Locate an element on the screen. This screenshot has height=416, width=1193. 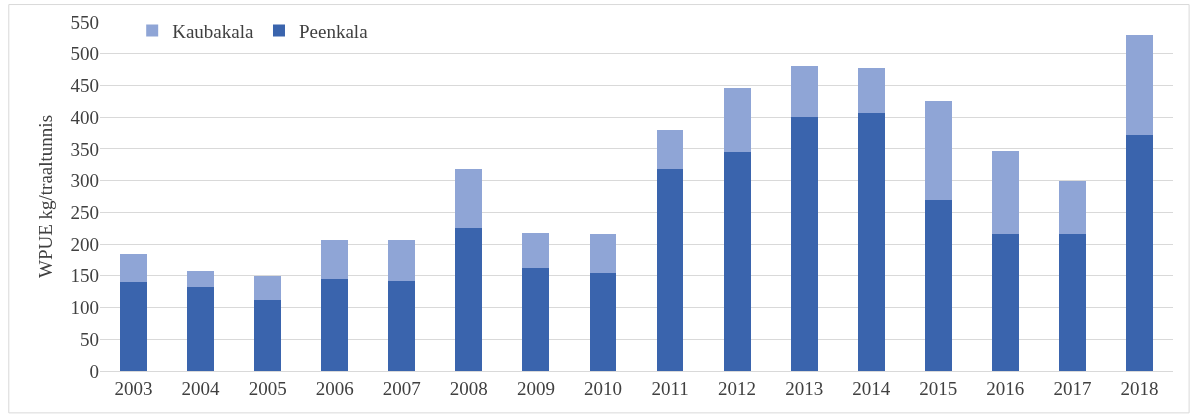
y-tick-label: 400 is located at coordinates (84, 117).